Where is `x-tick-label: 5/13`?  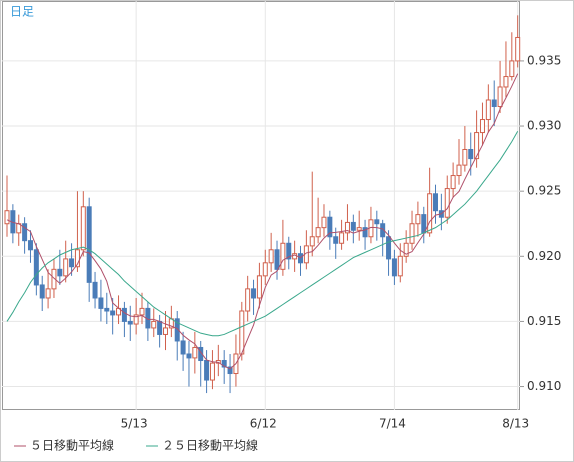
x-tick-label: 5/13 is located at coordinates (134, 424).